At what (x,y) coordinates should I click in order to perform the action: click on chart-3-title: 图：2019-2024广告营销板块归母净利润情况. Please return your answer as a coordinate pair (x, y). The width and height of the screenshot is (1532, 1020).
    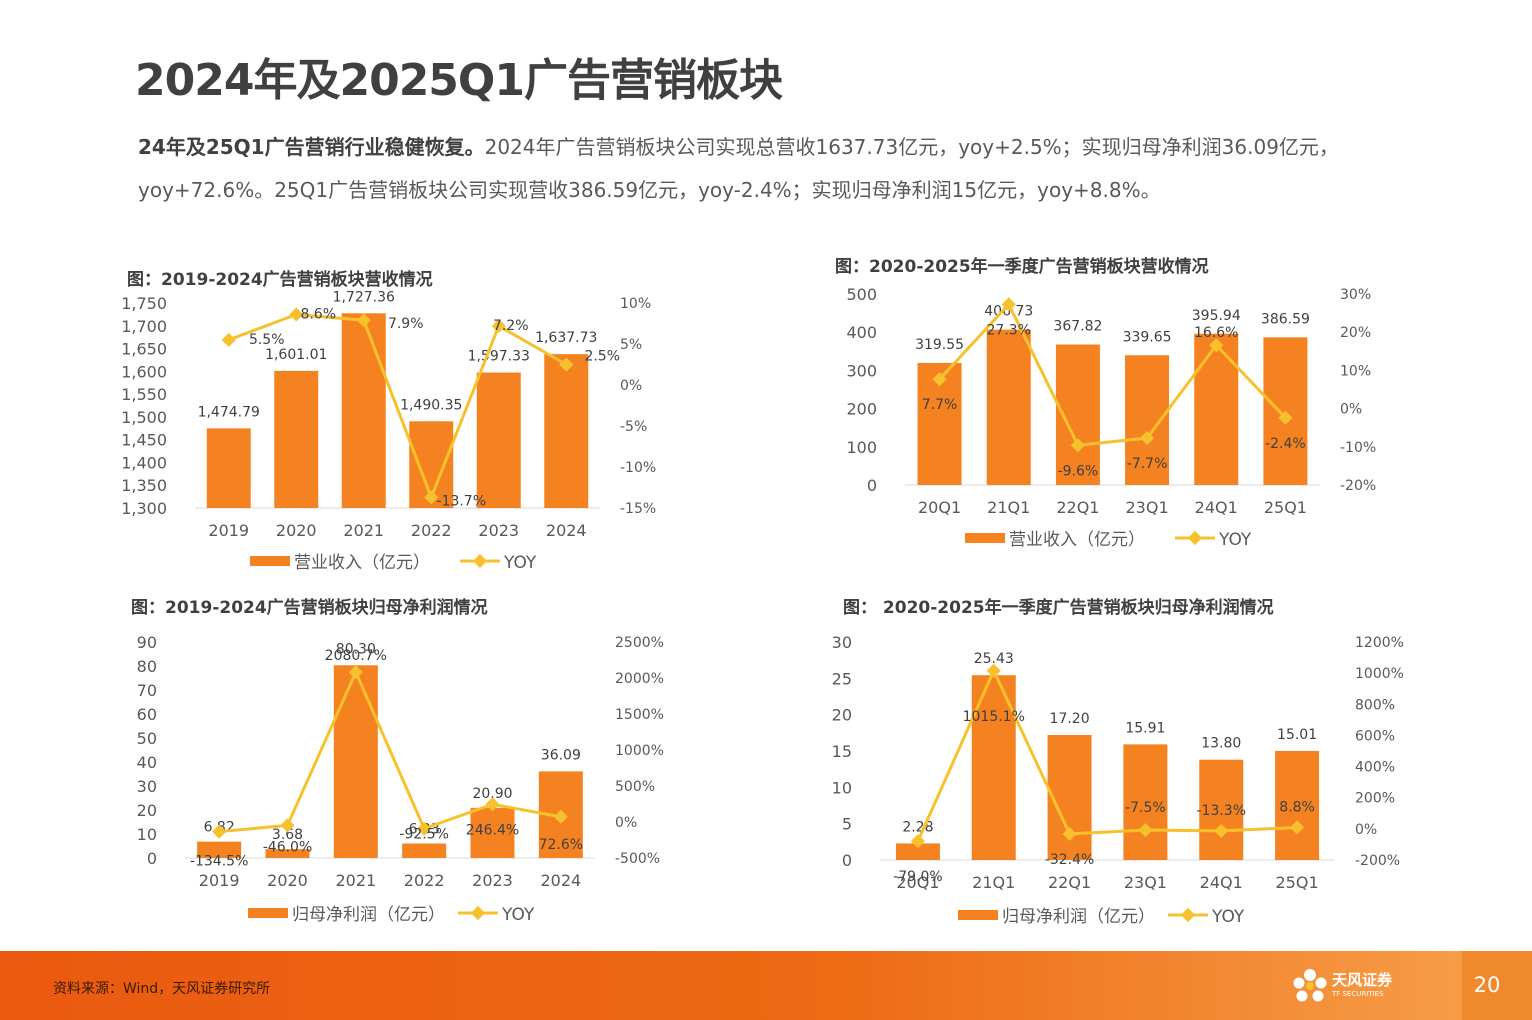
    Looking at the image, I should click on (309, 608).